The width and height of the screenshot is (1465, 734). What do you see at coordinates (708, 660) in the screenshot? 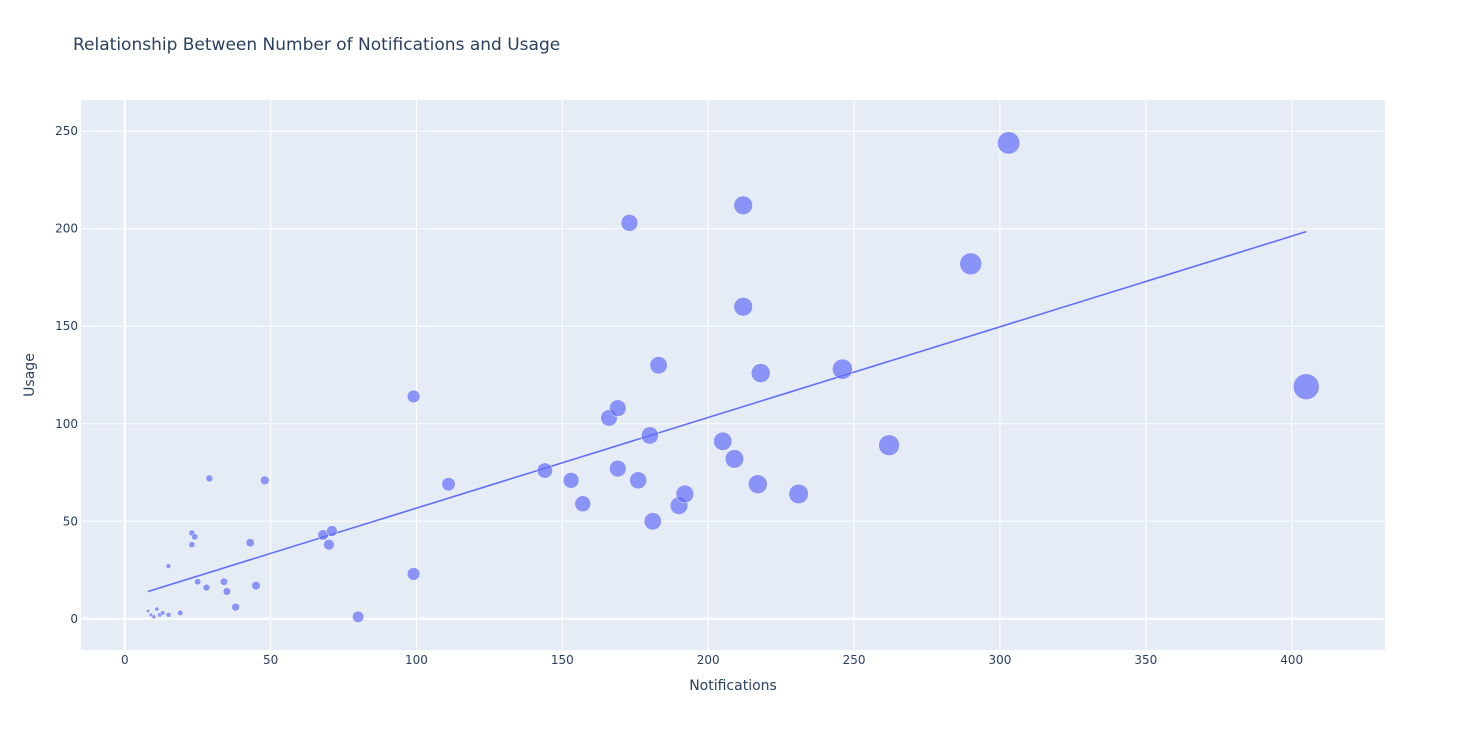
I see `x-tick-label: 200` at bounding box center [708, 660].